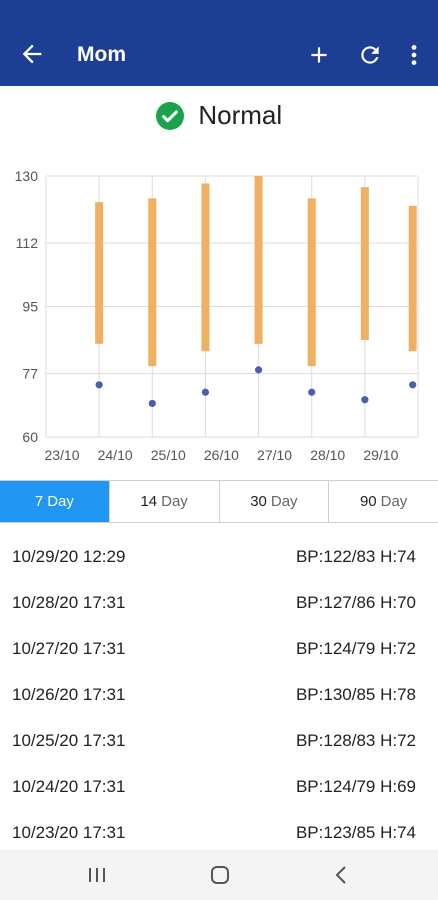  What do you see at coordinates (355, 602) in the screenshot?
I see `reading-value: BP:127/86 H:70` at bounding box center [355, 602].